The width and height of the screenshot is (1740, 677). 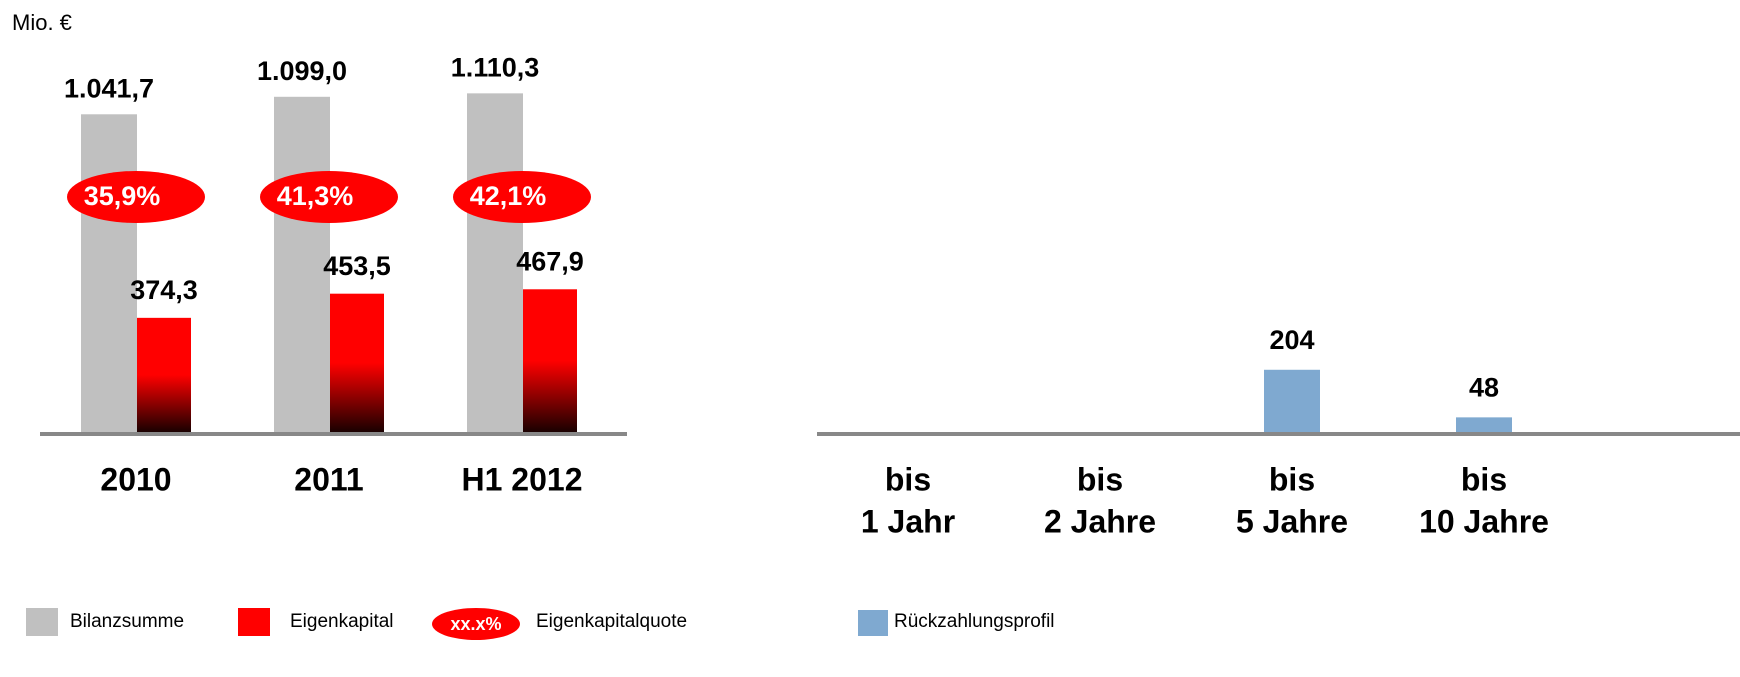 I want to click on x-tick-label: 2 Jahre, so click(x=1100, y=521).